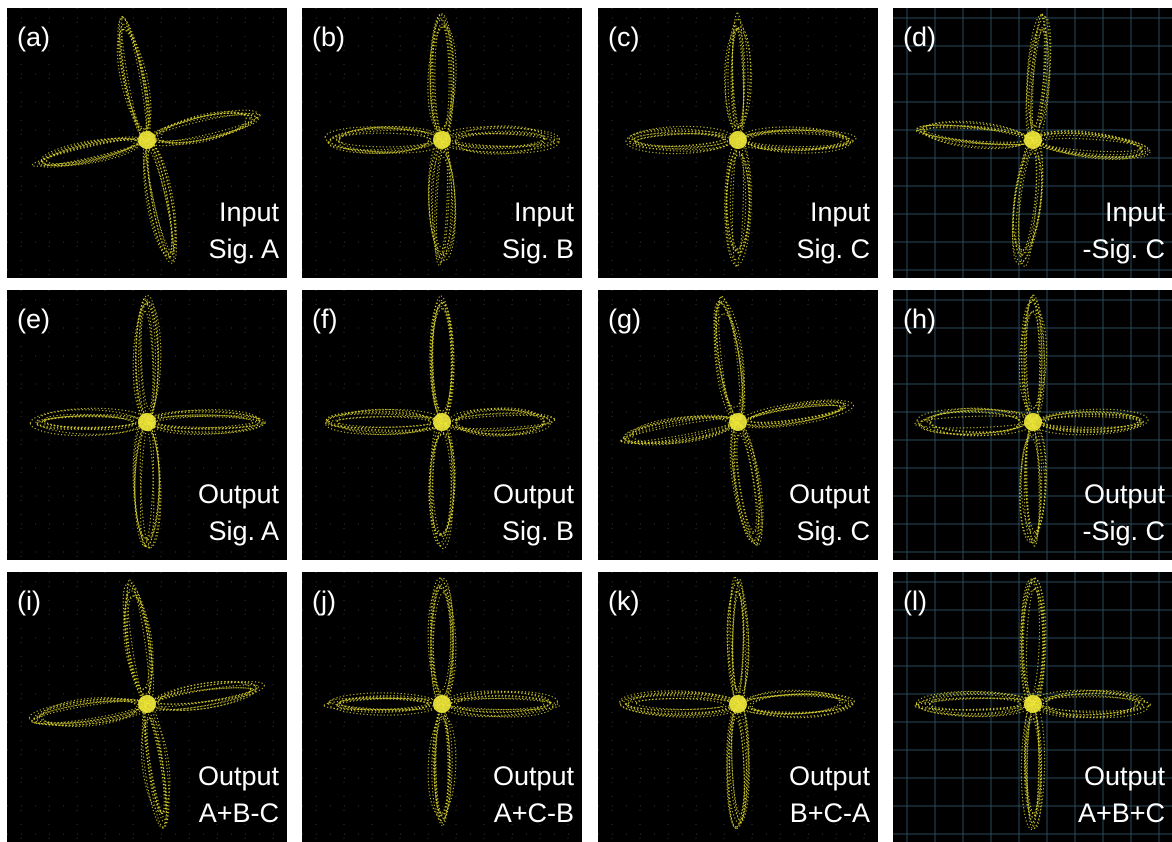  I want to click on caption-line: Sig. B, so click(538, 531).